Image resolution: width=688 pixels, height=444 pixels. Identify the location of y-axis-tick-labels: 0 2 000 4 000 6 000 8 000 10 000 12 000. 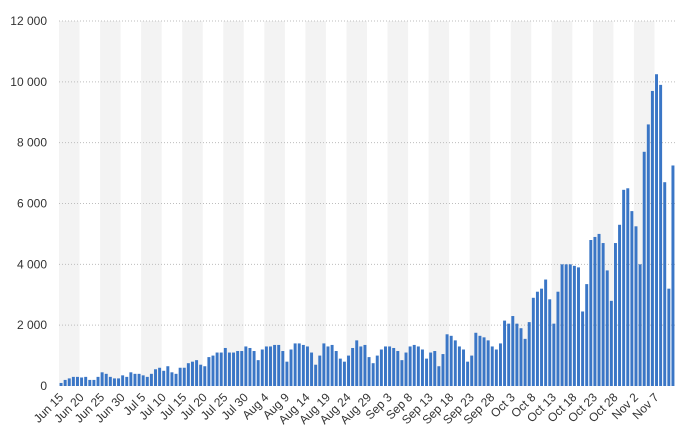
(28, 203).